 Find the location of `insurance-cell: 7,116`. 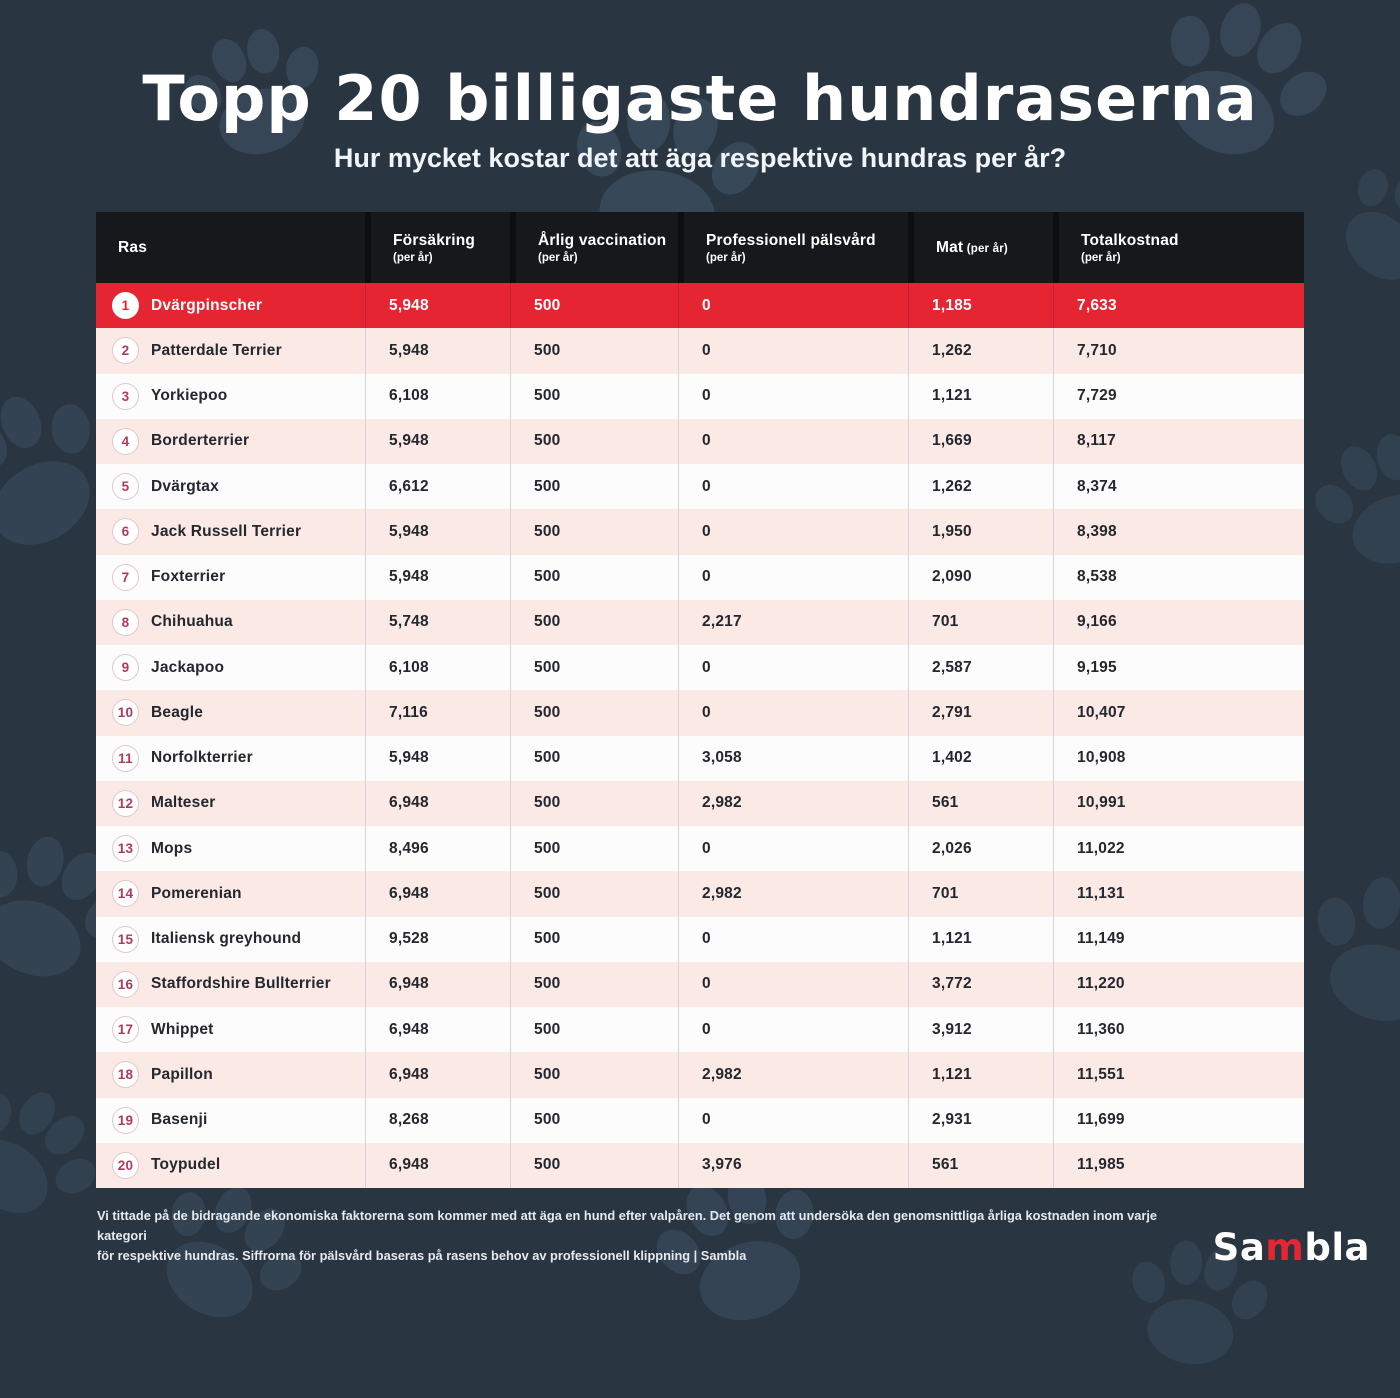

insurance-cell: 7,116 is located at coordinates (437, 713).